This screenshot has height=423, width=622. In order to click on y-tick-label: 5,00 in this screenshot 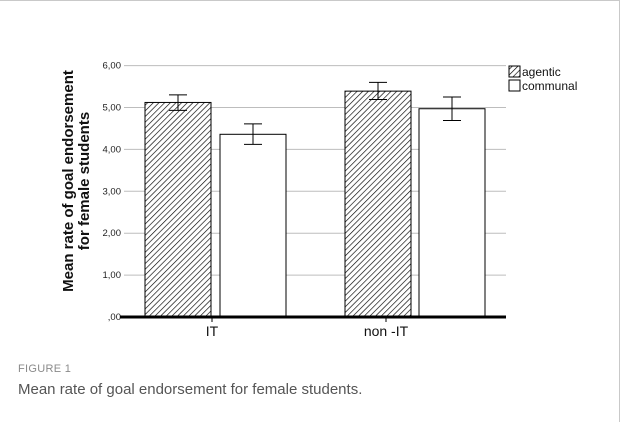, I will do `click(112, 107)`.